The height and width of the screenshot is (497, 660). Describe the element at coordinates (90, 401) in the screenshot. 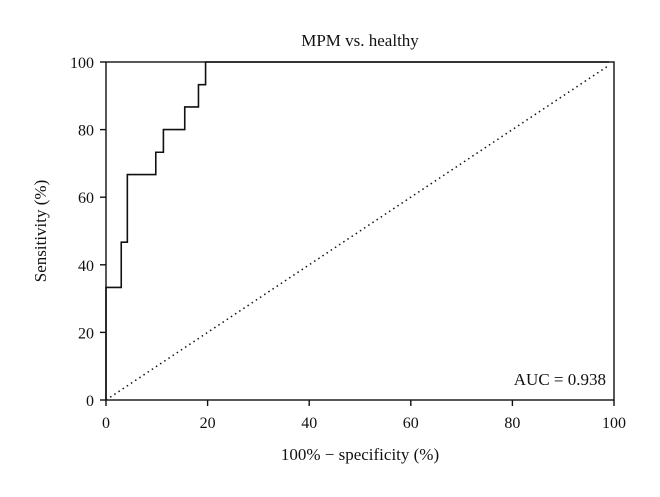

I see `y-tick-label: 0` at that location.